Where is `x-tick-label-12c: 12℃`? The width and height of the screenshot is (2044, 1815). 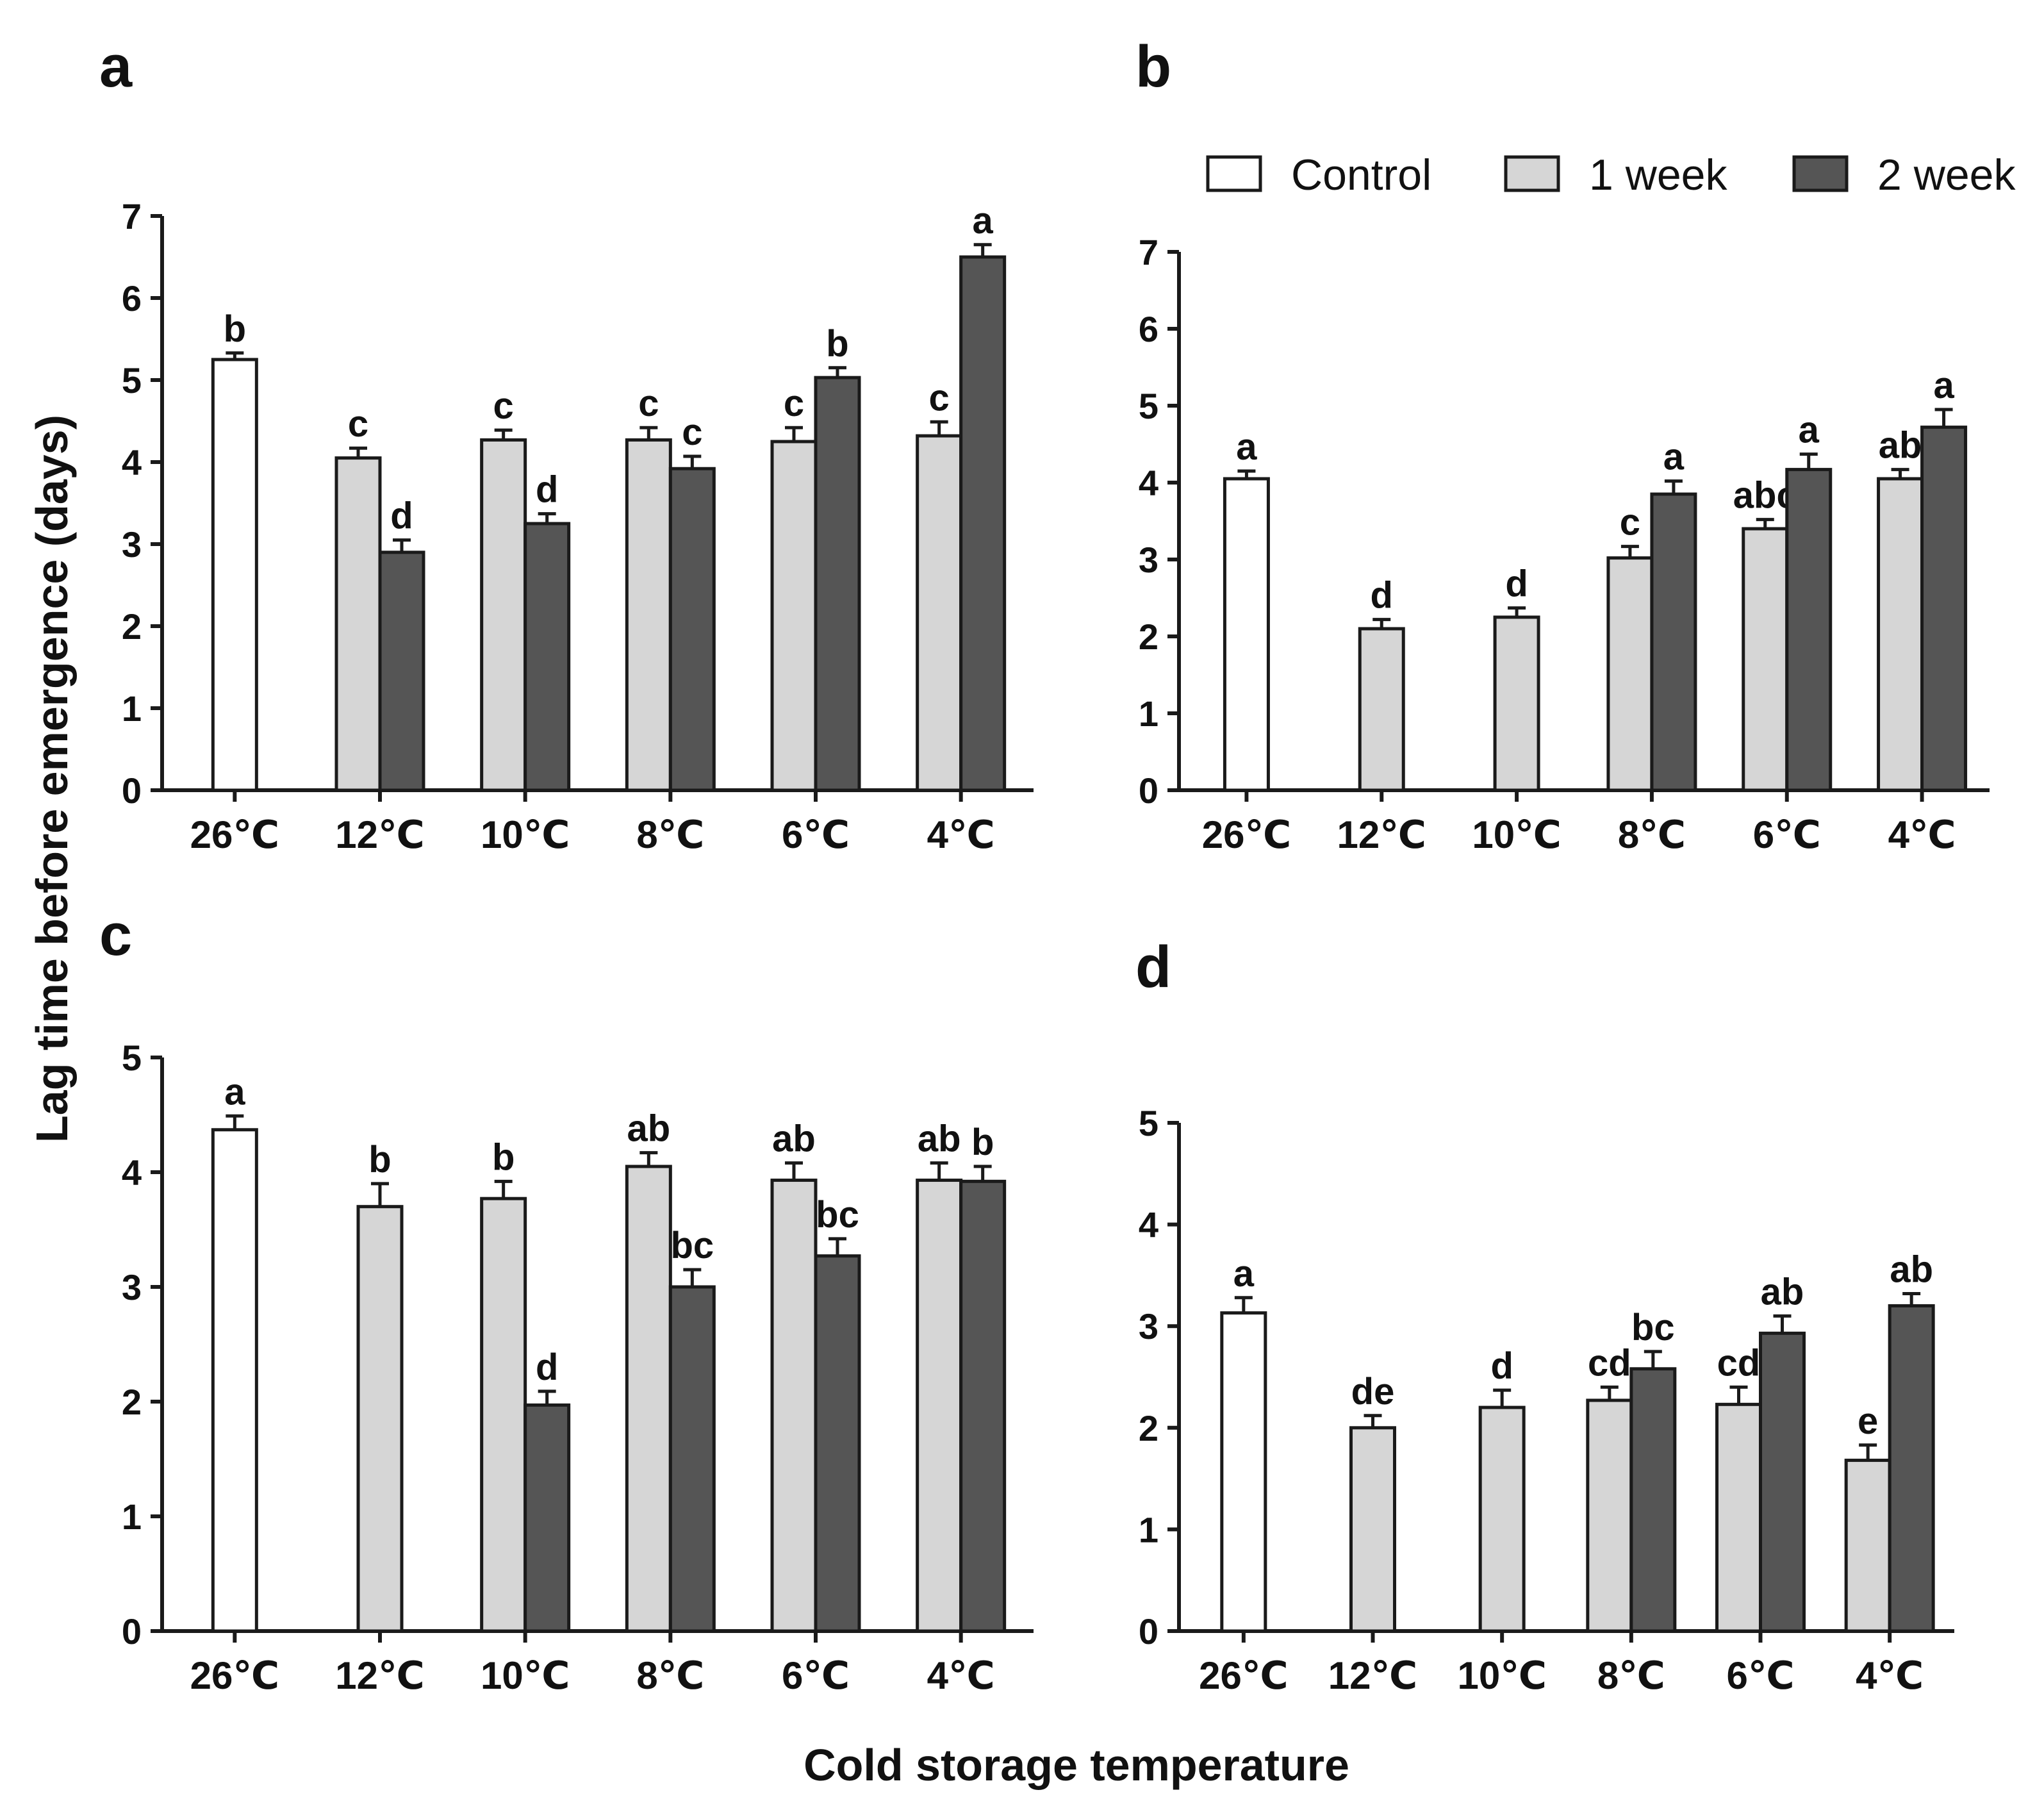
x-tick-label-12c: 12℃ is located at coordinates (379, 834).